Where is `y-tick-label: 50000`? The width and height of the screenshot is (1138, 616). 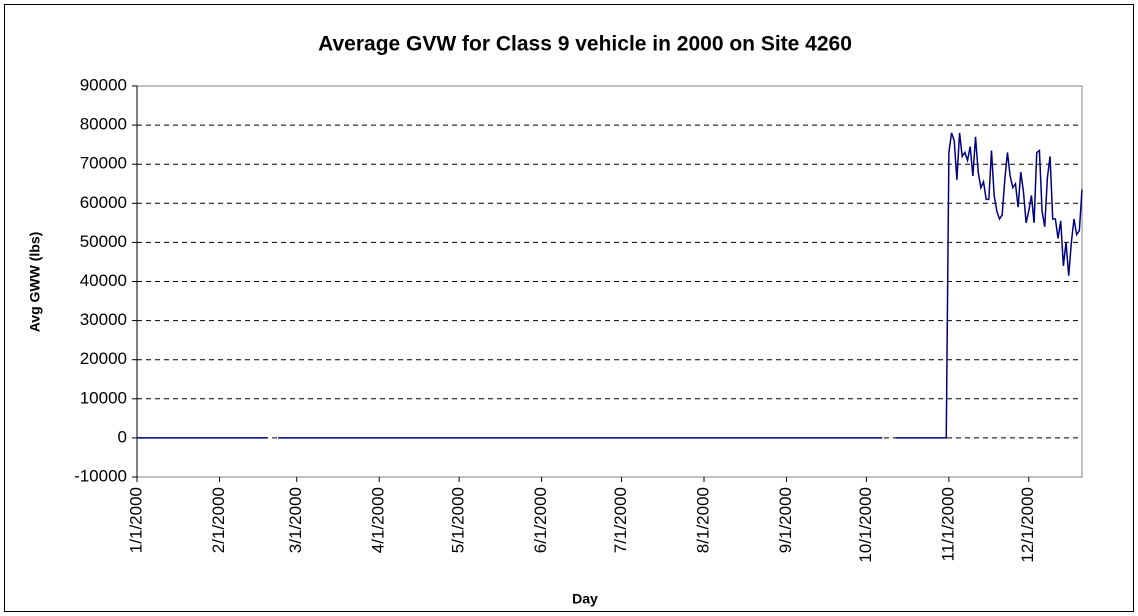
y-tick-label: 50000 is located at coordinates (103, 241).